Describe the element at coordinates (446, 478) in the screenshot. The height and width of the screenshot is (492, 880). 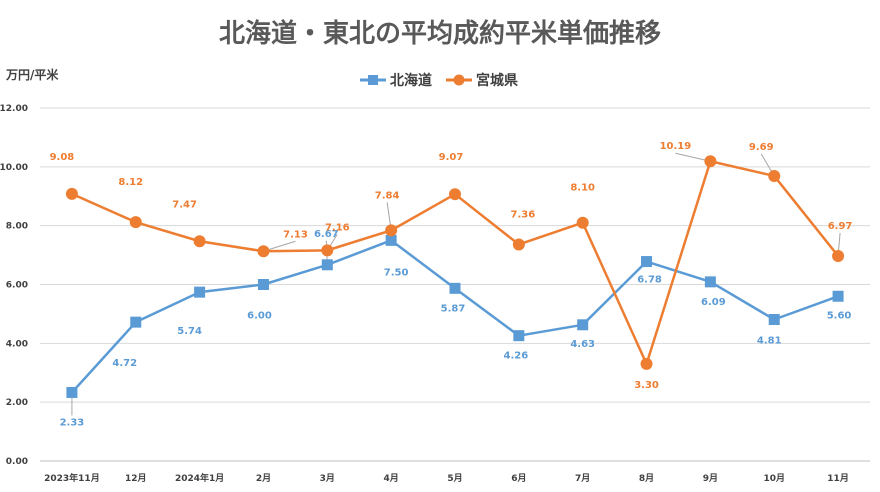
I see `x-axis-ticks: 2023年11月 12月 2024年1月 2月 3月 4月 5月 6月 7月 8月 9月 10月 11月` at that location.